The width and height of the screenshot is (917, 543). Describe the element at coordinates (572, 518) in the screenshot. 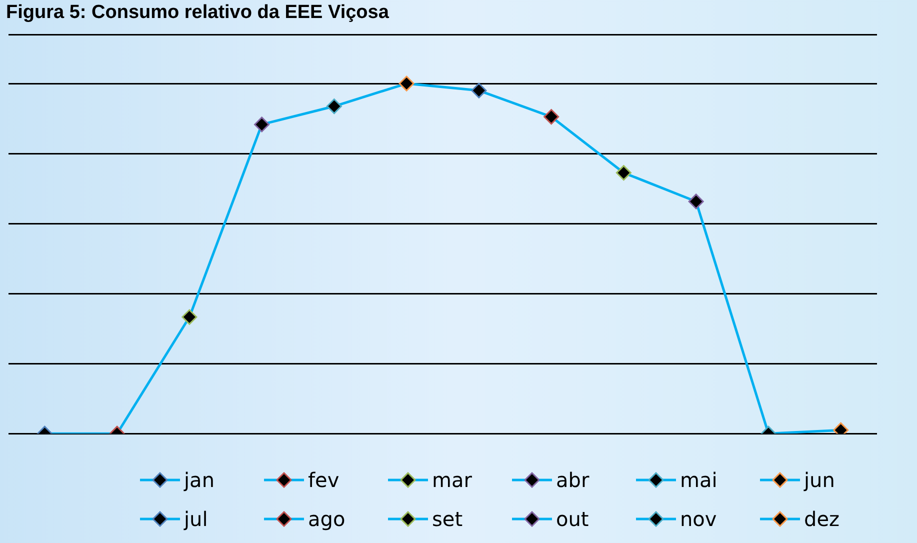

I see `text: out` at that location.